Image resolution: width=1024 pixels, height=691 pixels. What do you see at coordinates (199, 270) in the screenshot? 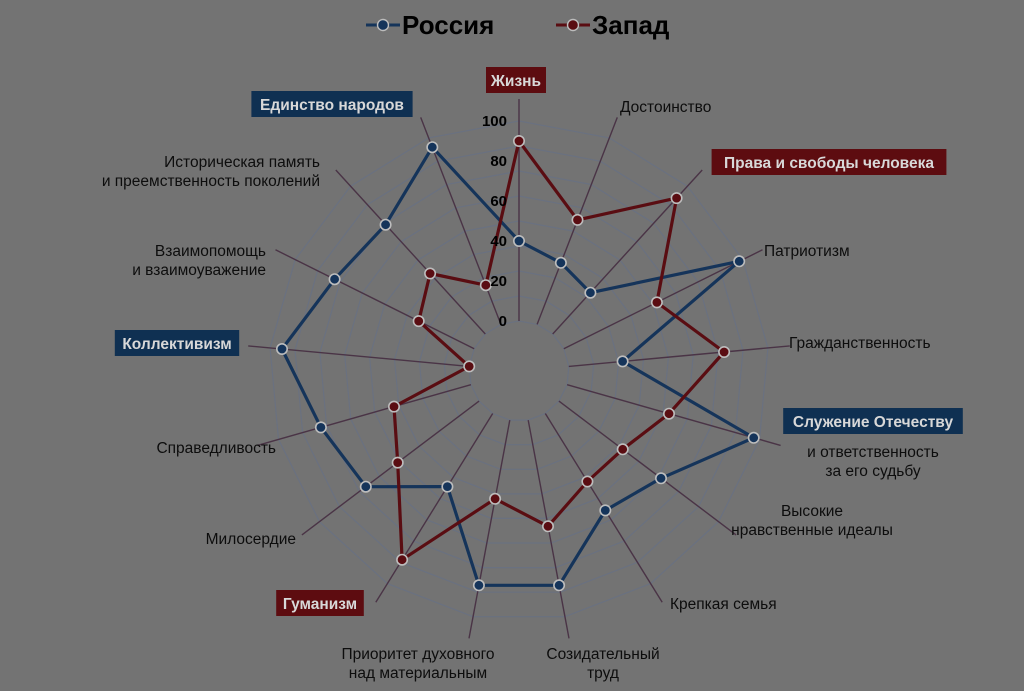
I see `axis-label-line: и взаимоуважение` at bounding box center [199, 270].